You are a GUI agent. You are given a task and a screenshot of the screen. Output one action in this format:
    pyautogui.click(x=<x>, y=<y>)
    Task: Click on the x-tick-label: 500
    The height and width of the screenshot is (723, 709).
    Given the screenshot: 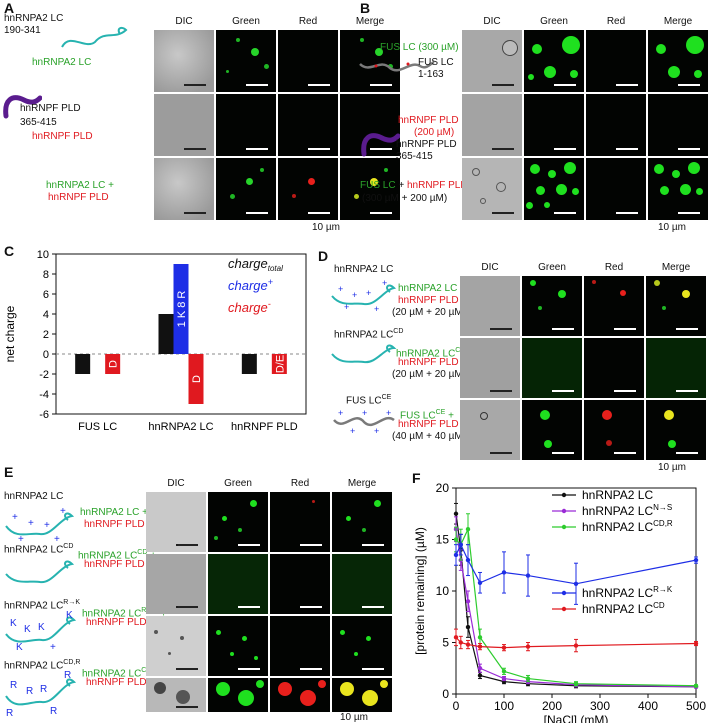 What is the action you would take?
    pyautogui.click(x=696, y=706)
    